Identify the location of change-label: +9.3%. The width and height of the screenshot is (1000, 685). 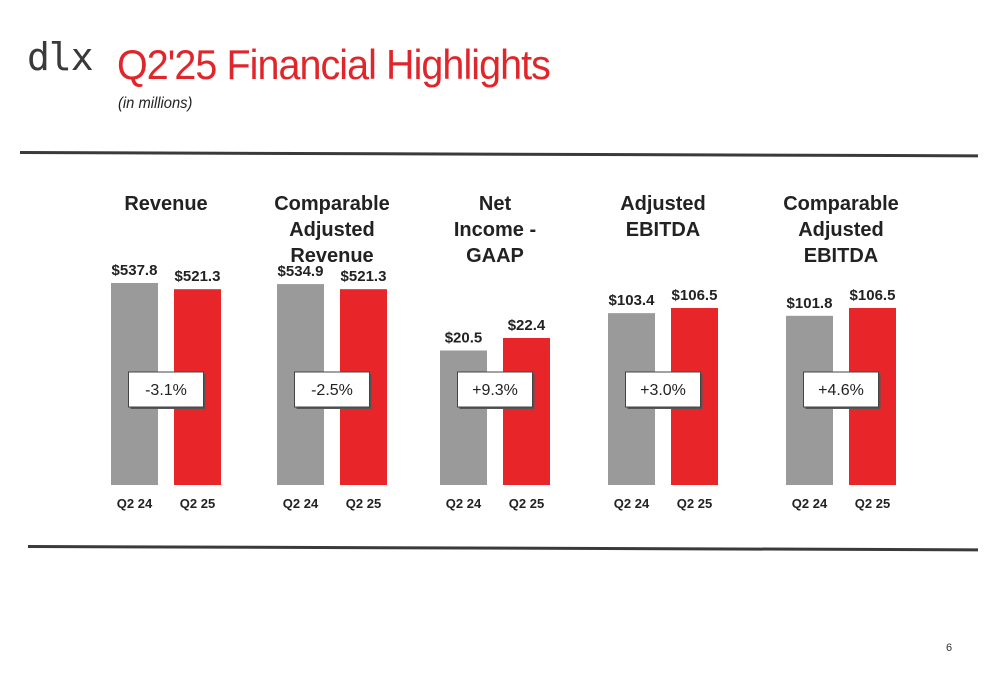
(495, 390).